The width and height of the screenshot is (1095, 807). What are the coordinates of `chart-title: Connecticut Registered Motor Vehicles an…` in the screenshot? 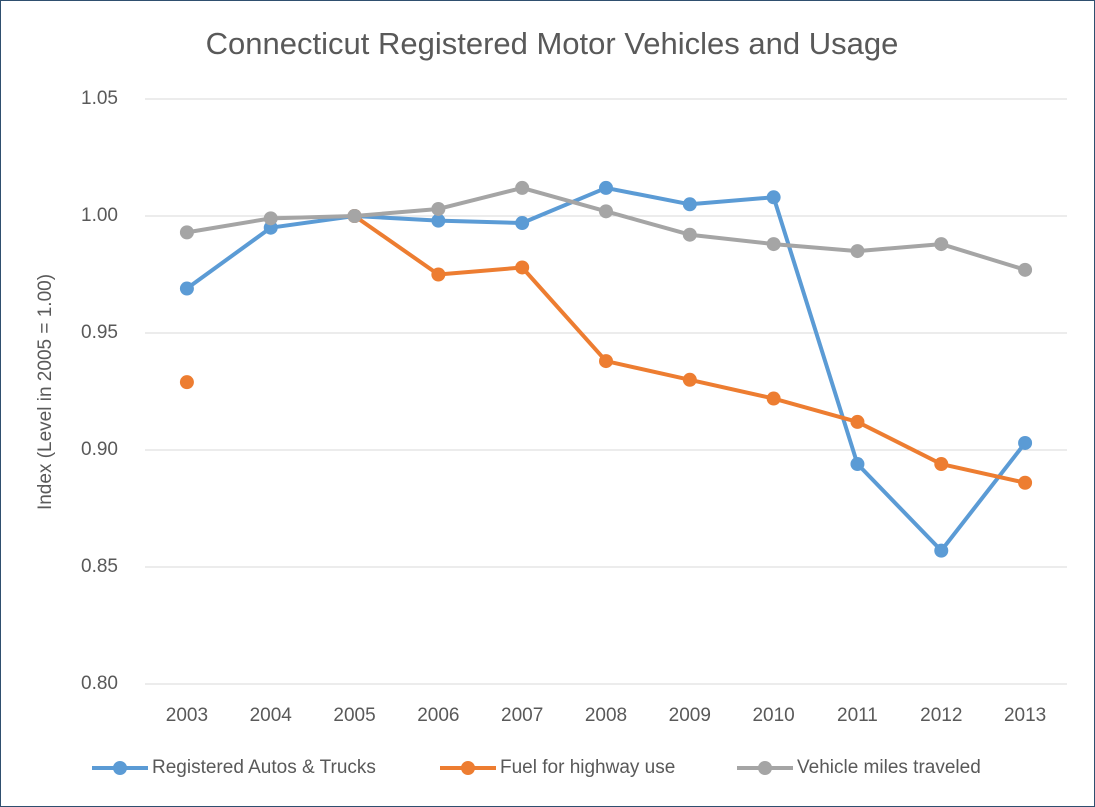 It's located at (552, 43).